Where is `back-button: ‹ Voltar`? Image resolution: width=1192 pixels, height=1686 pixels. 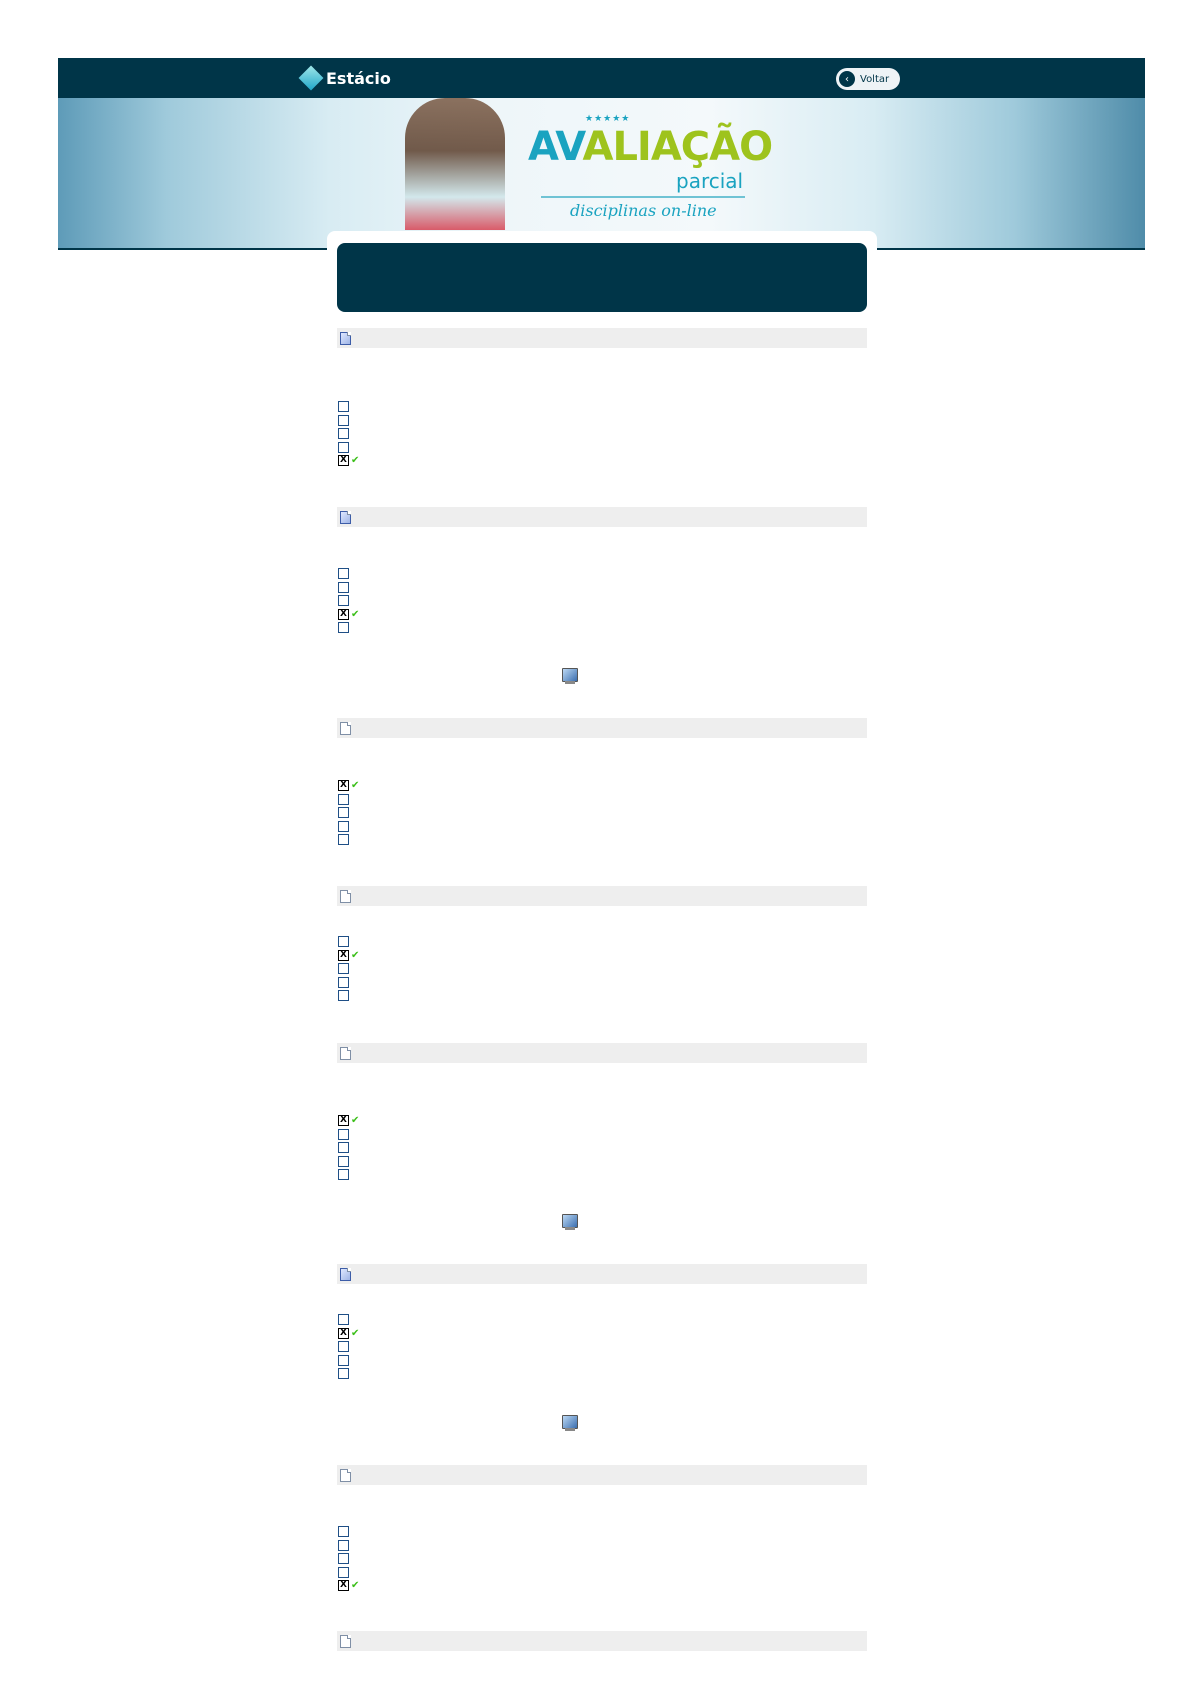 back-button: ‹ Voltar is located at coordinates (868, 79).